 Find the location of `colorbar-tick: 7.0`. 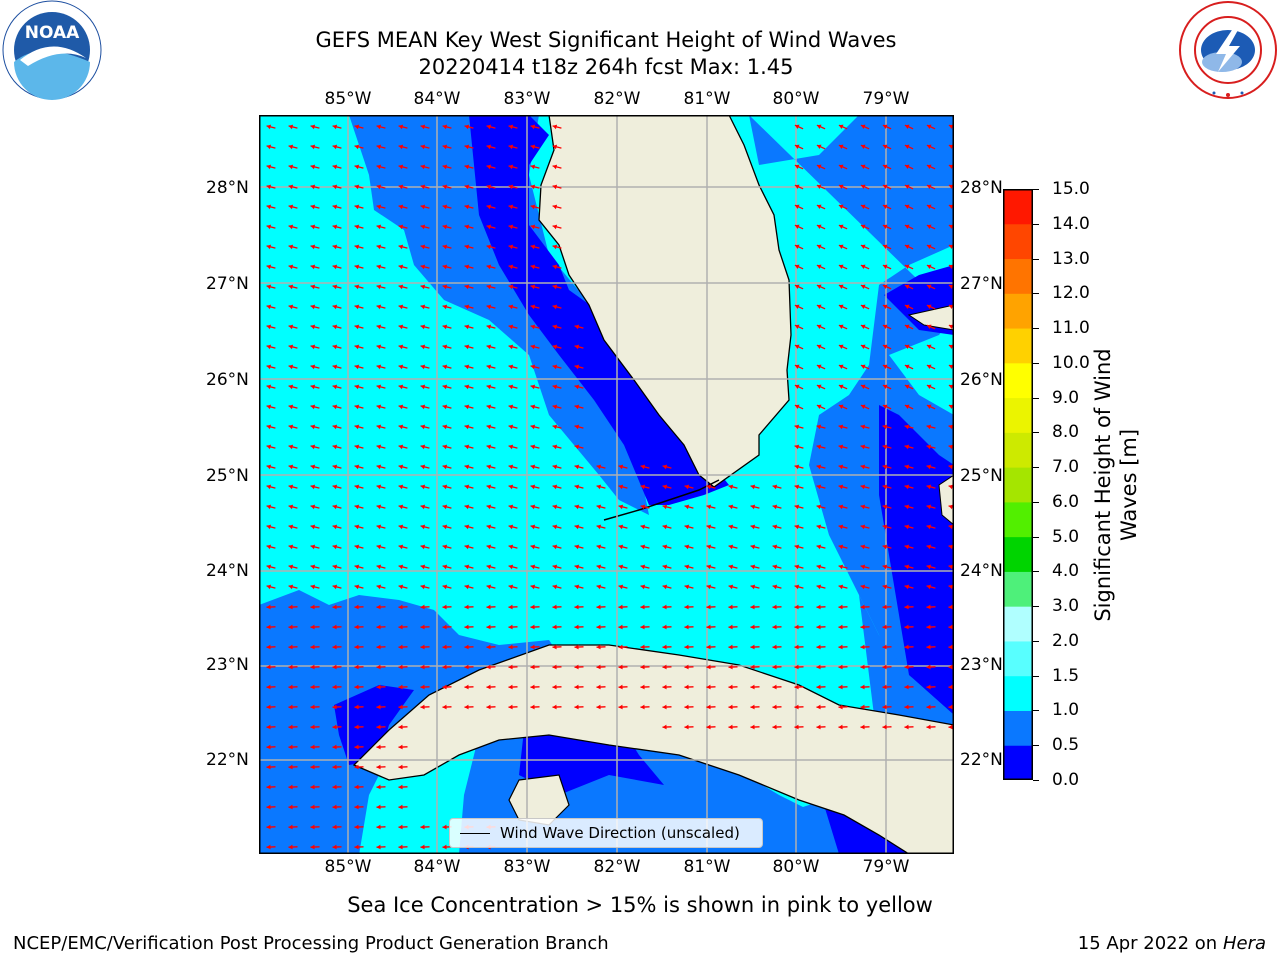

colorbar-tick: 7.0 is located at coordinates (1066, 467).